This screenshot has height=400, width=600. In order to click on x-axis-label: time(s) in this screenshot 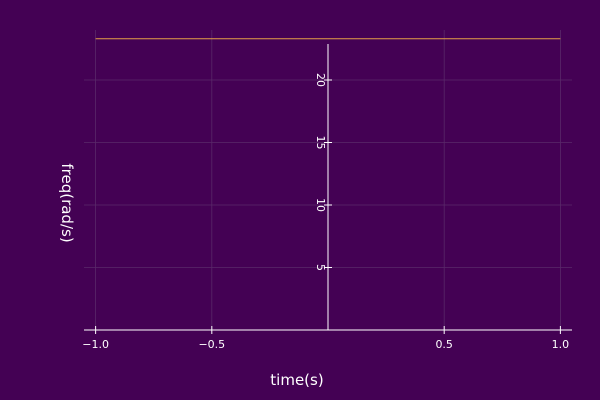, I will do `click(296, 380)`.